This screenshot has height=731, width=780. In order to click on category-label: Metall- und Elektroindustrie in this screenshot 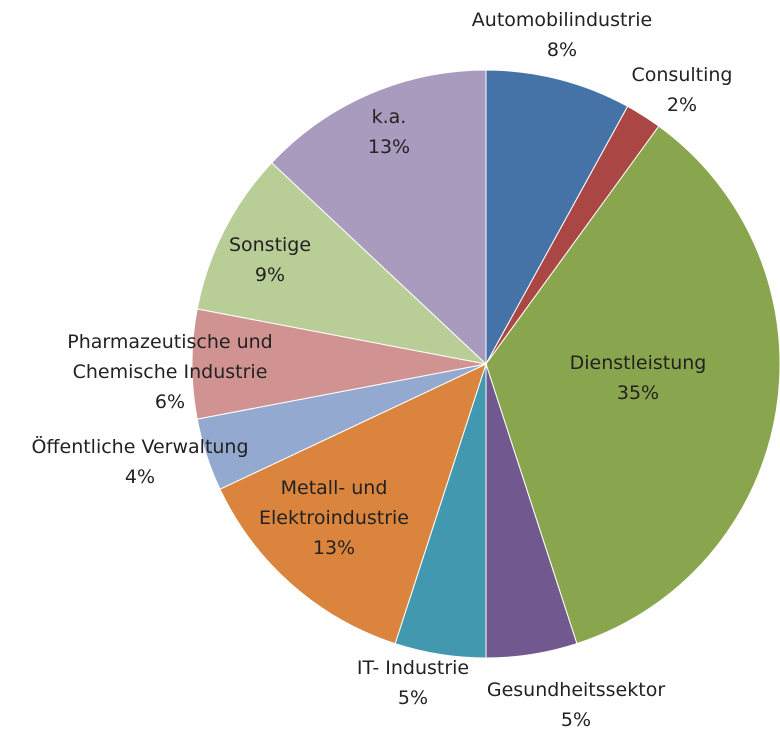, I will do `click(334, 503)`.